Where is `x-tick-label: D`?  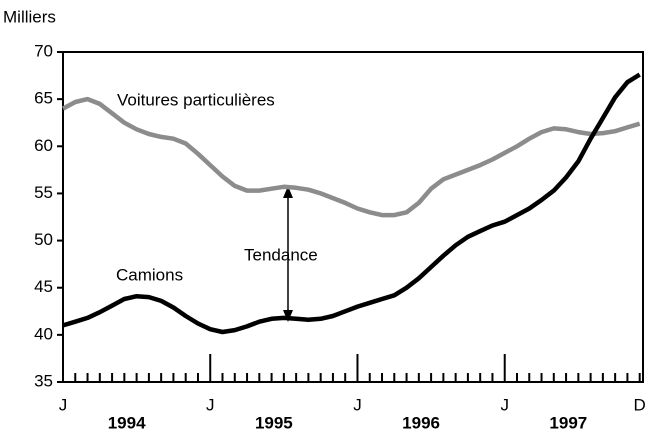
x-tick-label: D is located at coordinates (640, 404).